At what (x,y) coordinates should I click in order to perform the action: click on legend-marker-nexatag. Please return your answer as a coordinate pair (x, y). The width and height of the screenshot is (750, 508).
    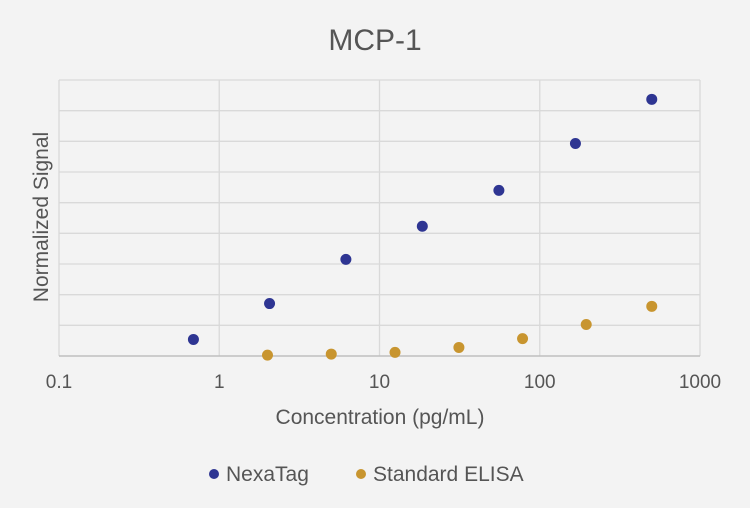
    Looking at the image, I should click on (214, 474).